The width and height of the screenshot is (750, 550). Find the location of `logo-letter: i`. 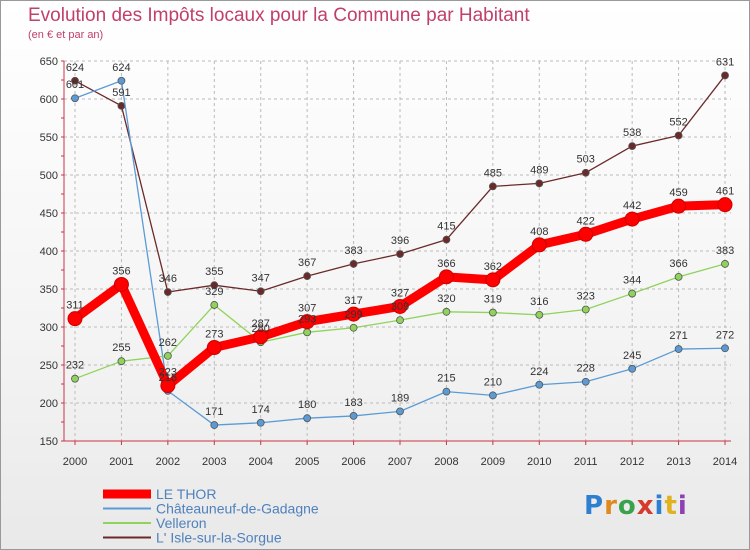

logo-letter: i is located at coordinates (682, 506).